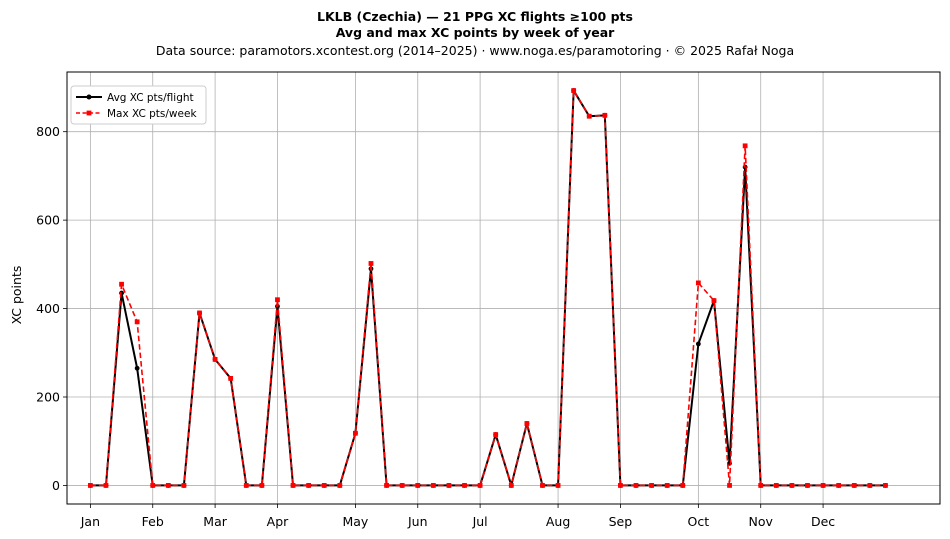 This screenshot has height=539, width=950. Describe the element at coordinates (823, 521) in the screenshot. I see `x-tick-label: Dec` at that location.